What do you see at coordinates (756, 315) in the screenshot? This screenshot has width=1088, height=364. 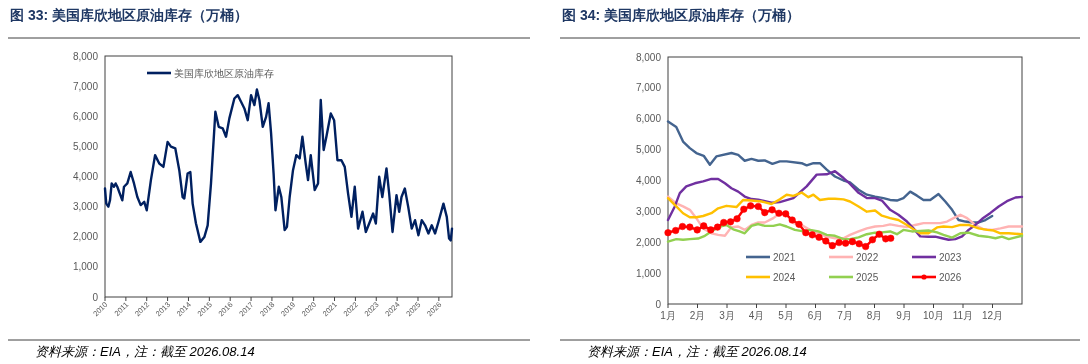 I see `x-tick-label: 4月` at bounding box center [756, 315].